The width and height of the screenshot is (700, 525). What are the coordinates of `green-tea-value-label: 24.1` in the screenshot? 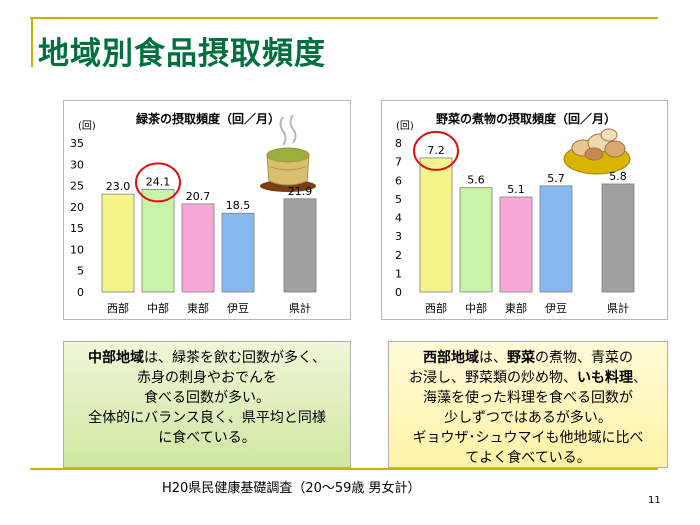 It's located at (158, 181).